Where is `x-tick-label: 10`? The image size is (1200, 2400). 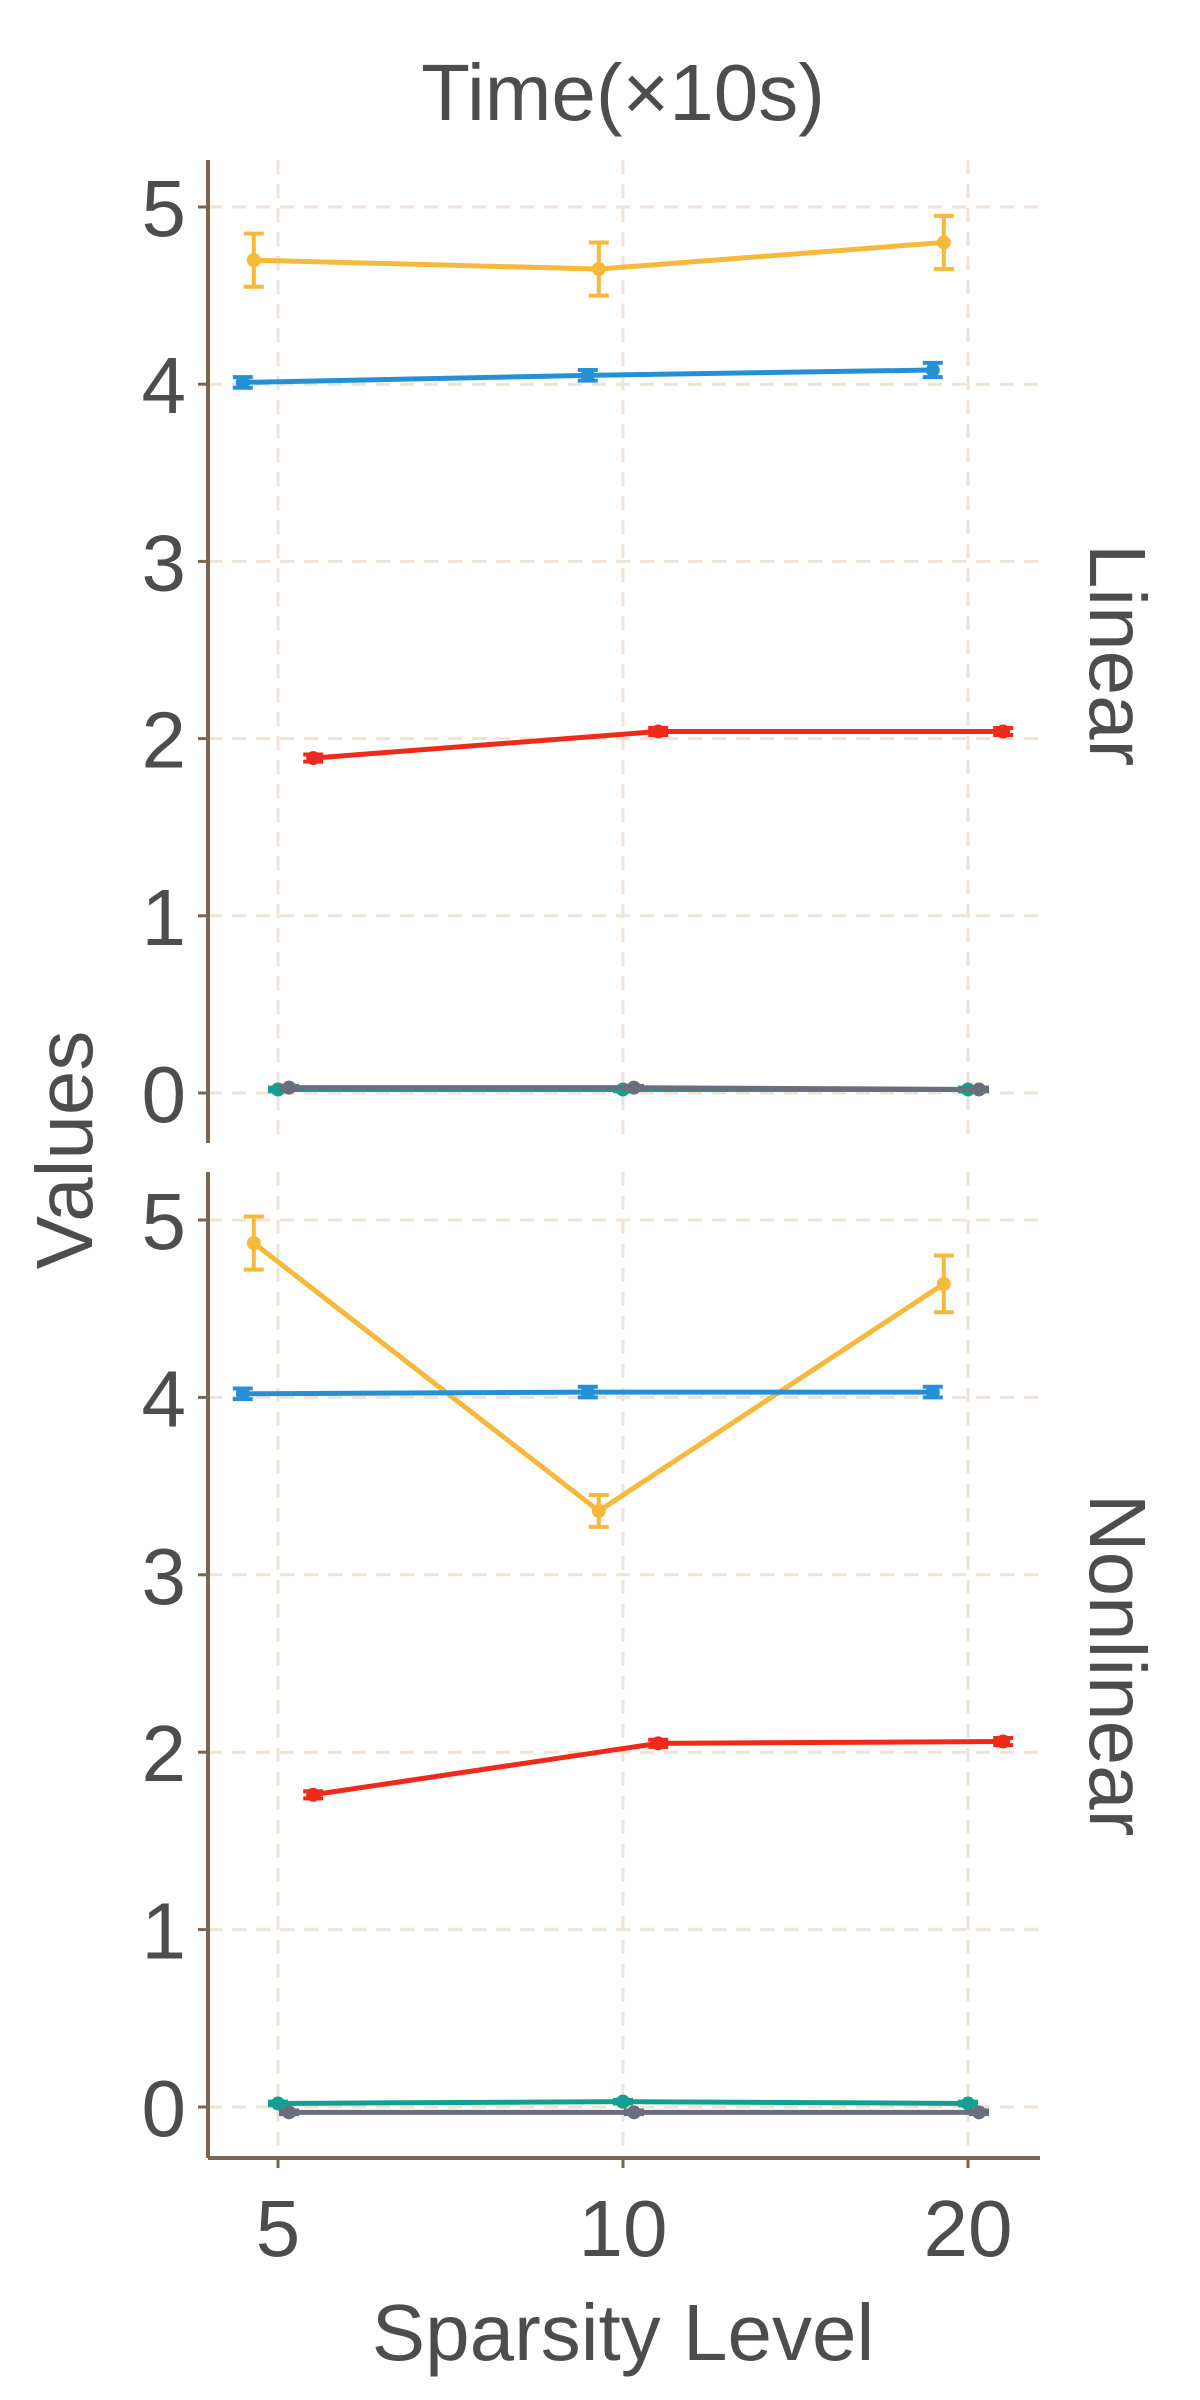 x-tick-label: 10 is located at coordinates (623, 2228).